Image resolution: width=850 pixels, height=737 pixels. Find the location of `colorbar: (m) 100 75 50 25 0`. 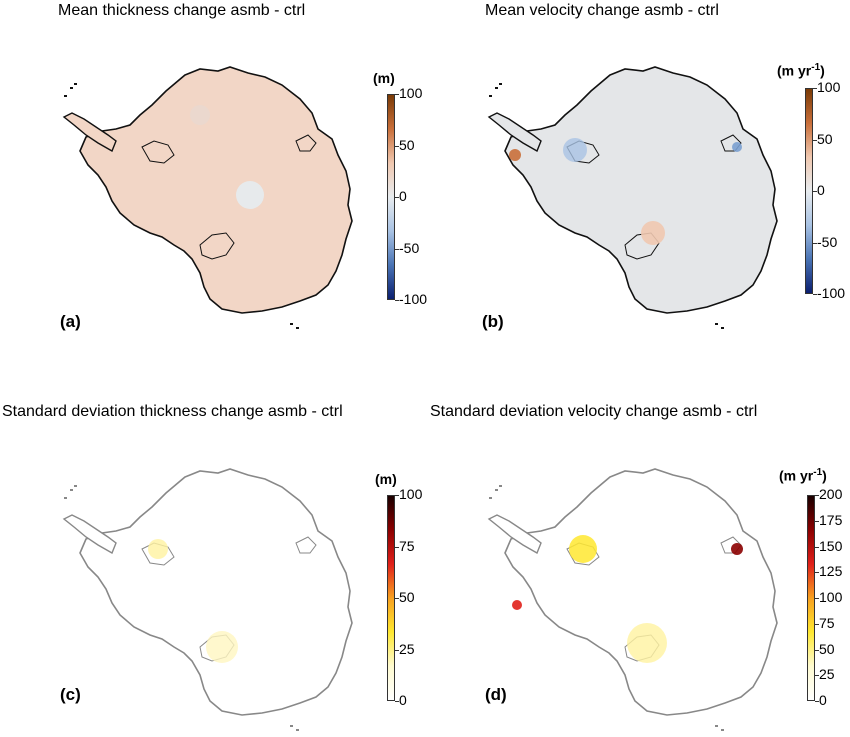

colorbar: (m) 100 75 50 25 0 is located at coordinates (385, 591).